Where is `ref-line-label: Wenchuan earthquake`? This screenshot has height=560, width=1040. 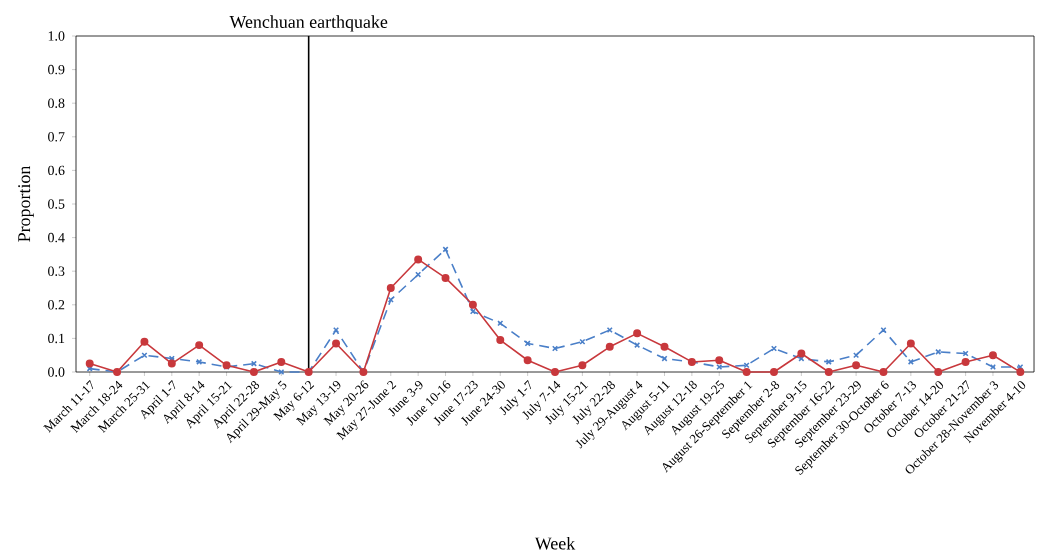
ref-line-label: Wenchuan earthquake is located at coordinates (308, 23).